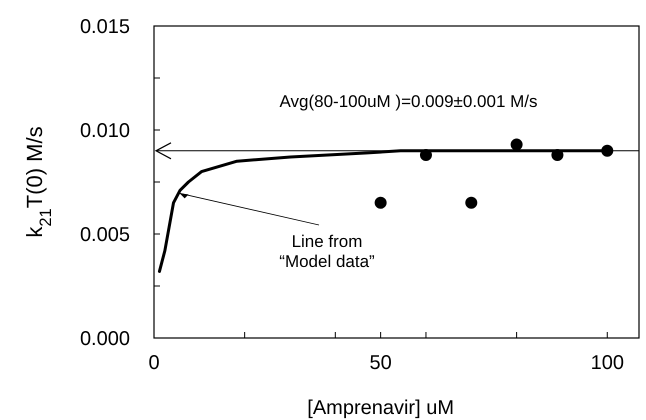  What do you see at coordinates (381, 363) in the screenshot?
I see `x-tick-label: 50` at bounding box center [381, 363].